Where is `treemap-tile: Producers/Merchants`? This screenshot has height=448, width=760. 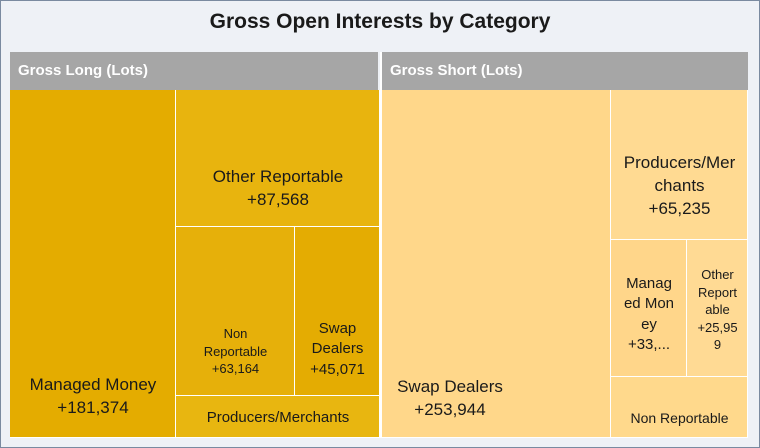
treemap-tile: Producers/Merchants is located at coordinates (278, 417).